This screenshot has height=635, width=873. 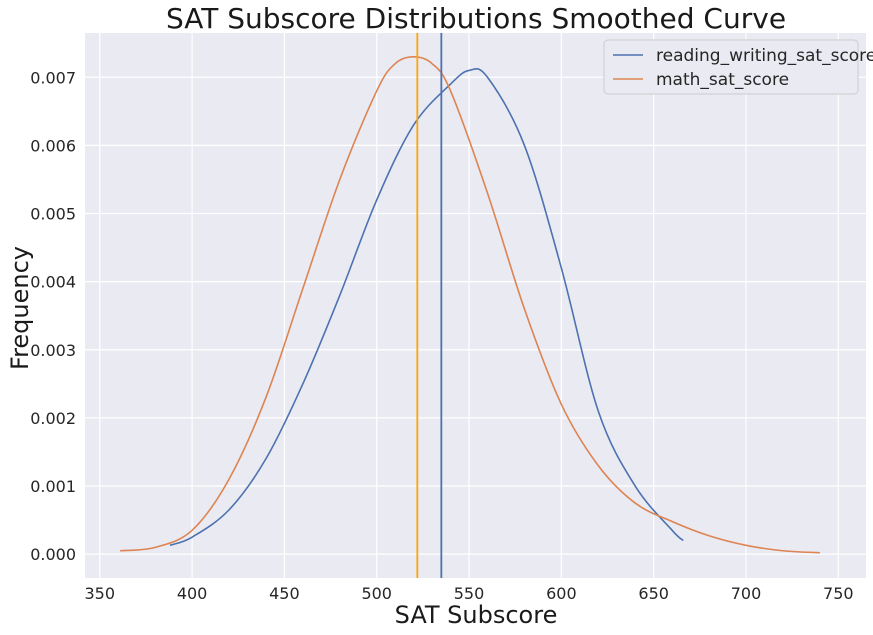 I want to click on legend: reading_writing_sat_score math_sat_score, so click(x=738, y=67).